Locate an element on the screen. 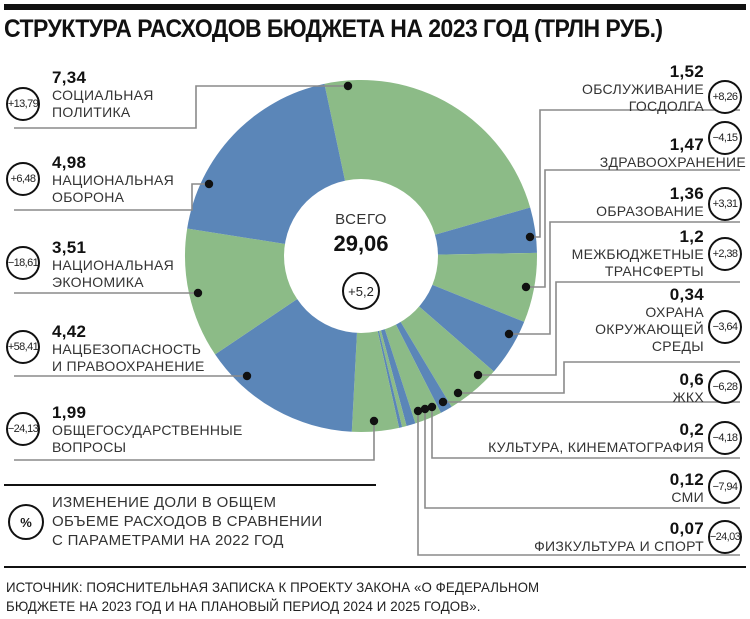 This screenshot has width=750, height=619. change-badge-health: −4,15 is located at coordinates (725, 138).